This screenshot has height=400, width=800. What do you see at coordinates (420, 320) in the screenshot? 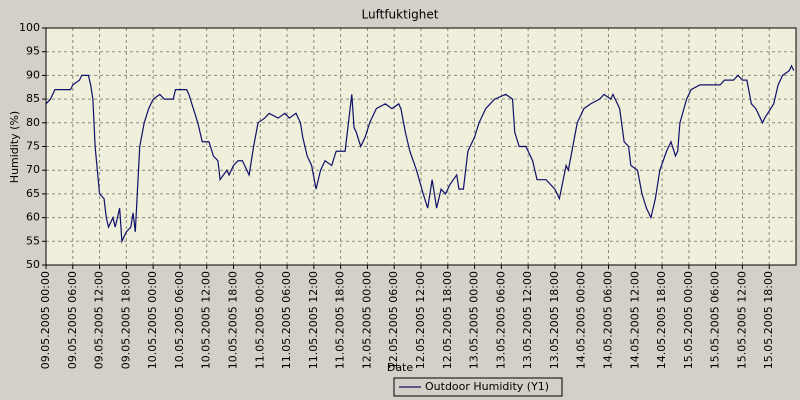
I see `x-tick-label: 12.05.2005 12:00` at bounding box center [420, 320].